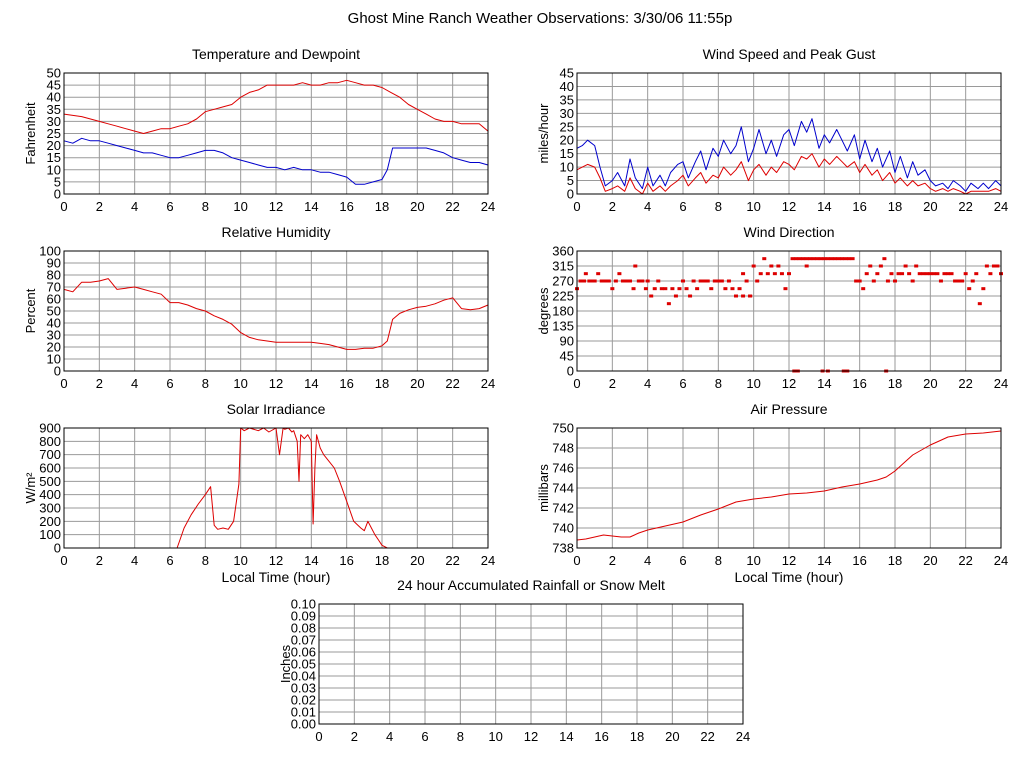 The height and width of the screenshot is (768, 1024). Describe the element at coordinates (570, 194) in the screenshot. I see `y-tick-label: 0` at that location.